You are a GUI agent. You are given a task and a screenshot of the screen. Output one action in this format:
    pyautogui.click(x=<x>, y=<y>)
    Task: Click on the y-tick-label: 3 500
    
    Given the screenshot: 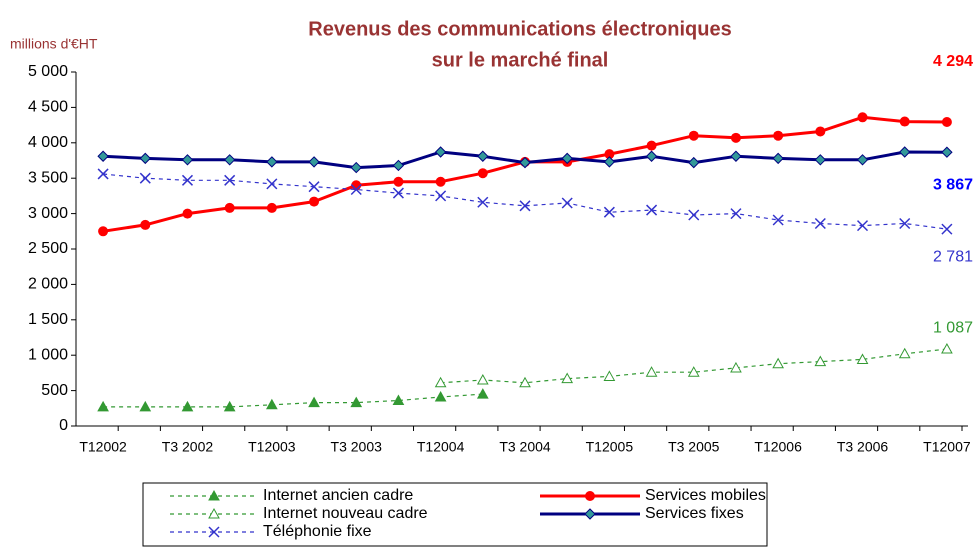 What is the action you would take?
    pyautogui.click(x=48, y=177)
    